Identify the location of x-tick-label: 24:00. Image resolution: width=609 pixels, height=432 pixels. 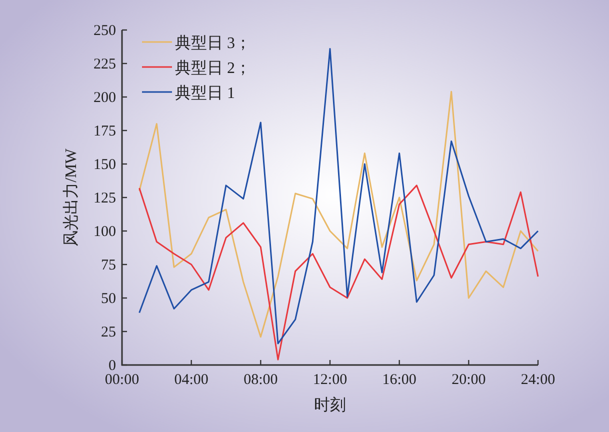
(538, 380).